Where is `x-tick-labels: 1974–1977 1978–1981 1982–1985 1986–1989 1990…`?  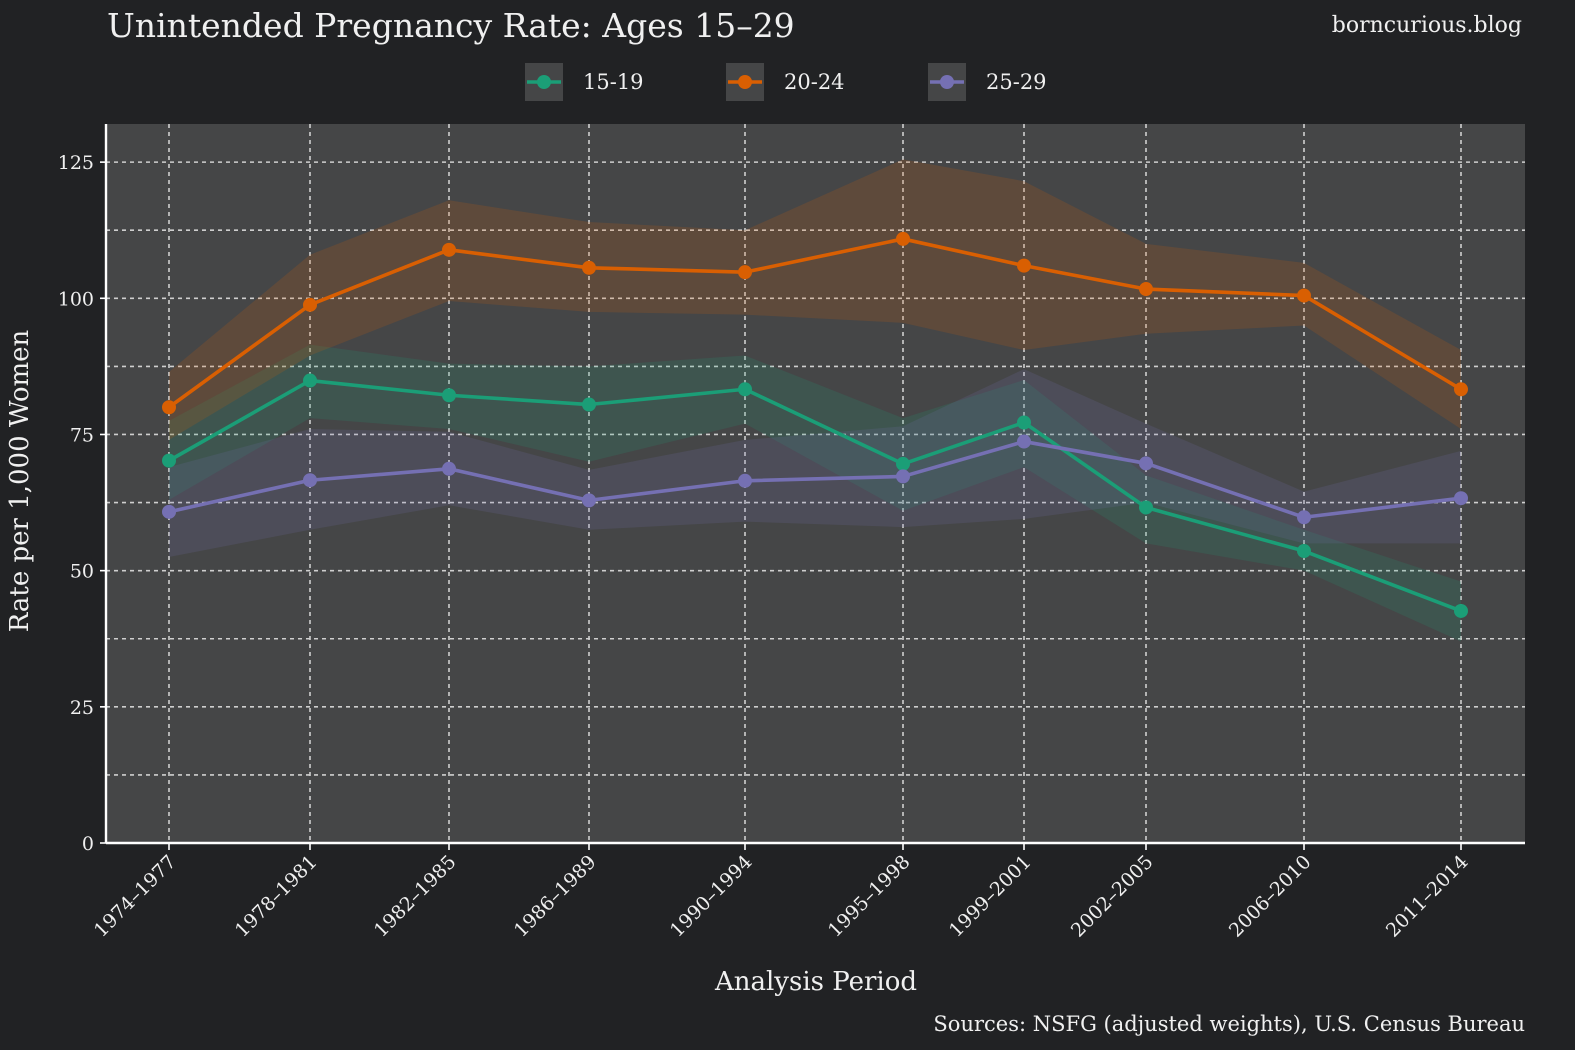 x-tick-labels: 1974–1977 1978–1981 1982–1985 1986–1989 1990… is located at coordinates (781, 896).